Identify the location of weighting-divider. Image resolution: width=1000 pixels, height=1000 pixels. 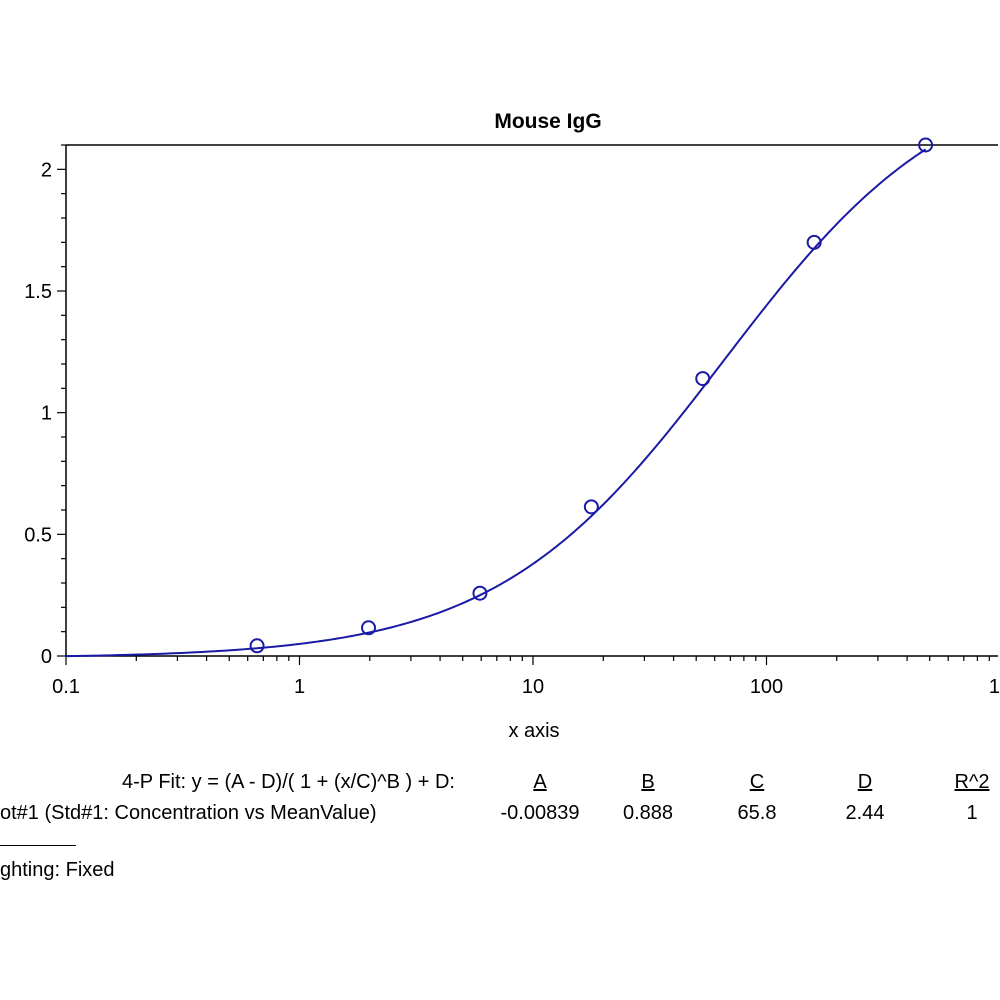
(38, 845).